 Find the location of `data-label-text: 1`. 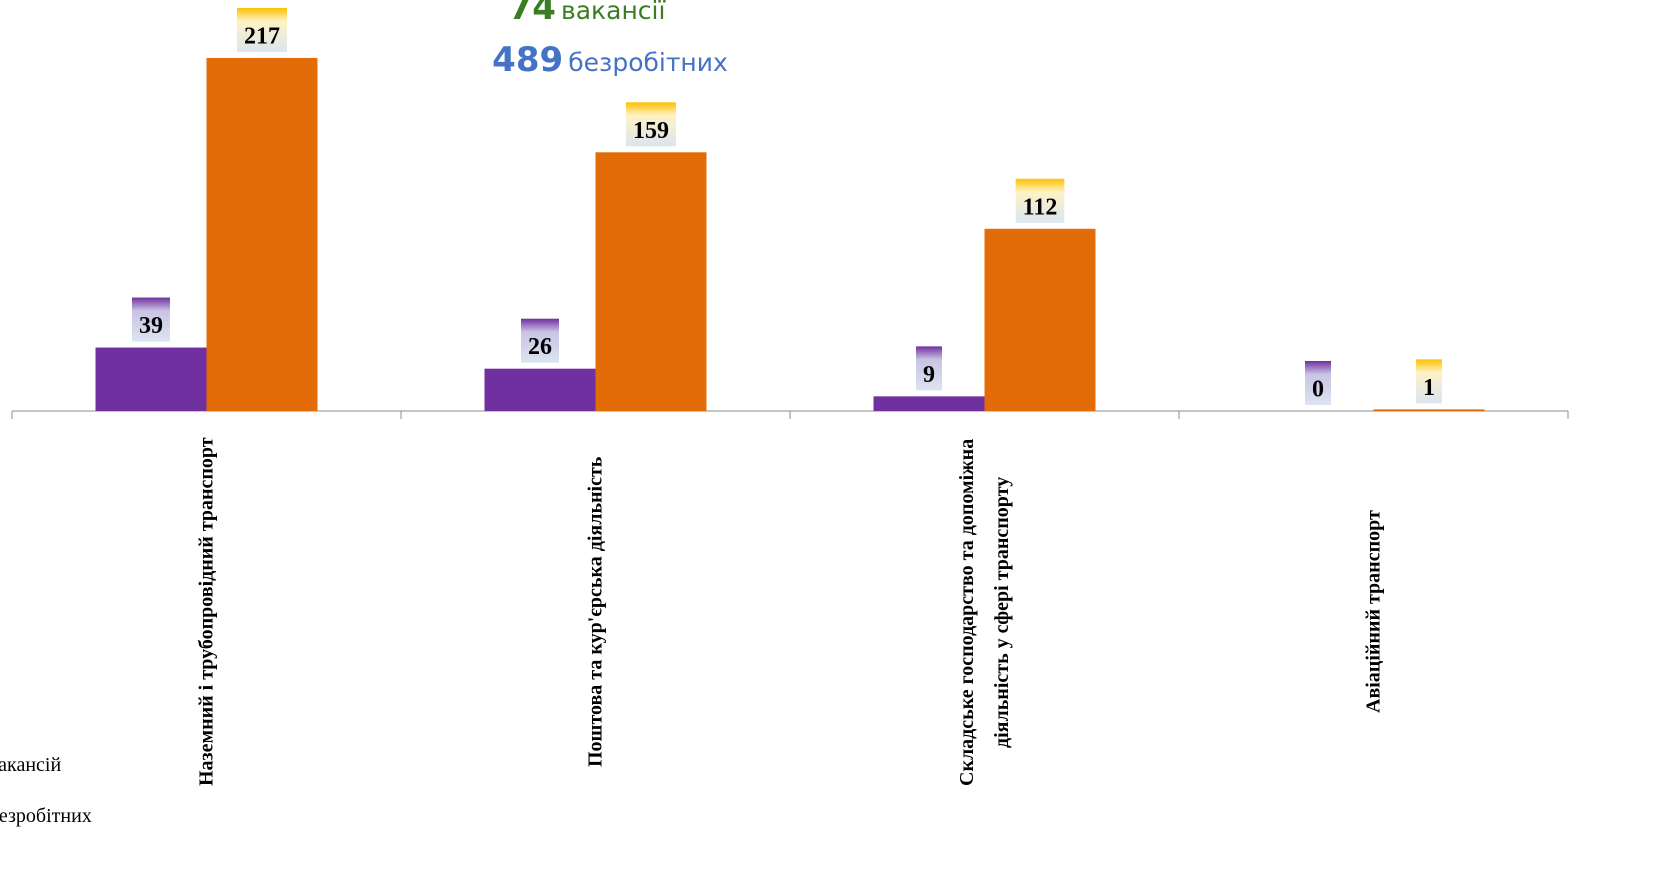

data-label-text: 1 is located at coordinates (1429, 388).